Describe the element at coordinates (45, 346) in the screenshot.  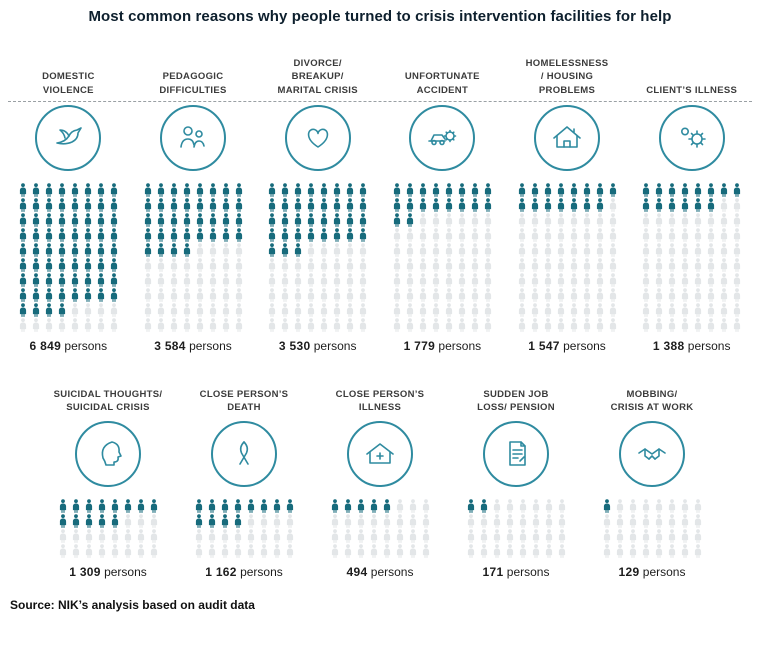
I see `count-value: 6 849` at that location.